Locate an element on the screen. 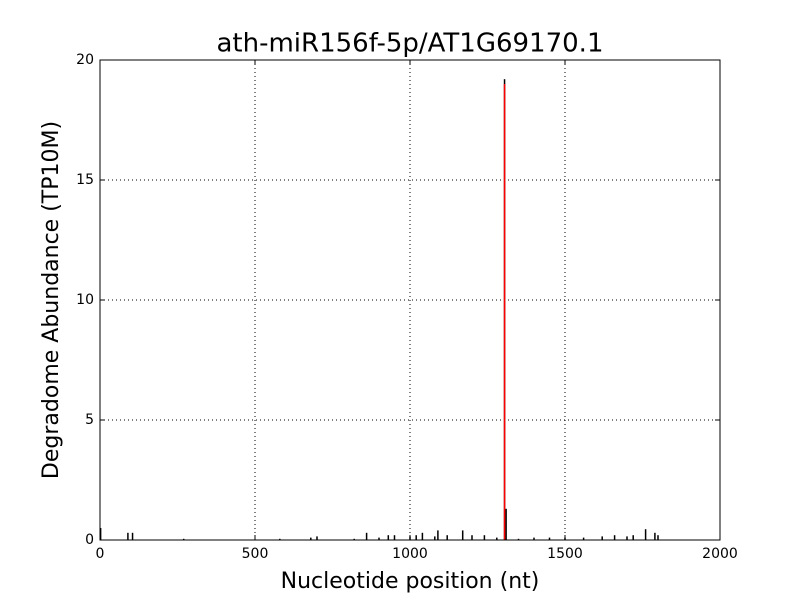 The width and height of the screenshot is (800, 604). y-tick-label: 5 is located at coordinates (89, 420).